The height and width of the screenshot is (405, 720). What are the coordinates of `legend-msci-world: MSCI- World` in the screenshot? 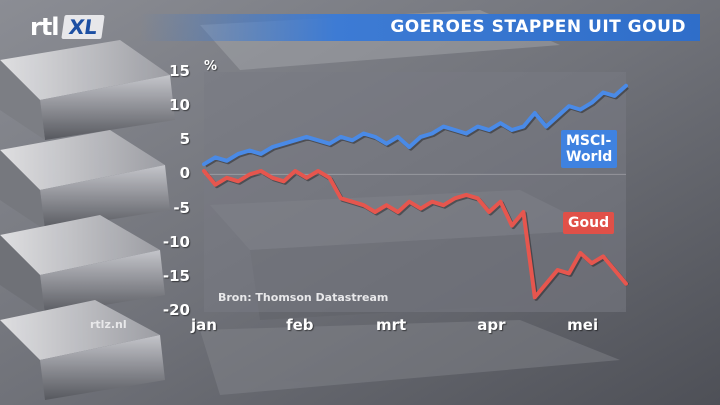 It's located at (589, 149).